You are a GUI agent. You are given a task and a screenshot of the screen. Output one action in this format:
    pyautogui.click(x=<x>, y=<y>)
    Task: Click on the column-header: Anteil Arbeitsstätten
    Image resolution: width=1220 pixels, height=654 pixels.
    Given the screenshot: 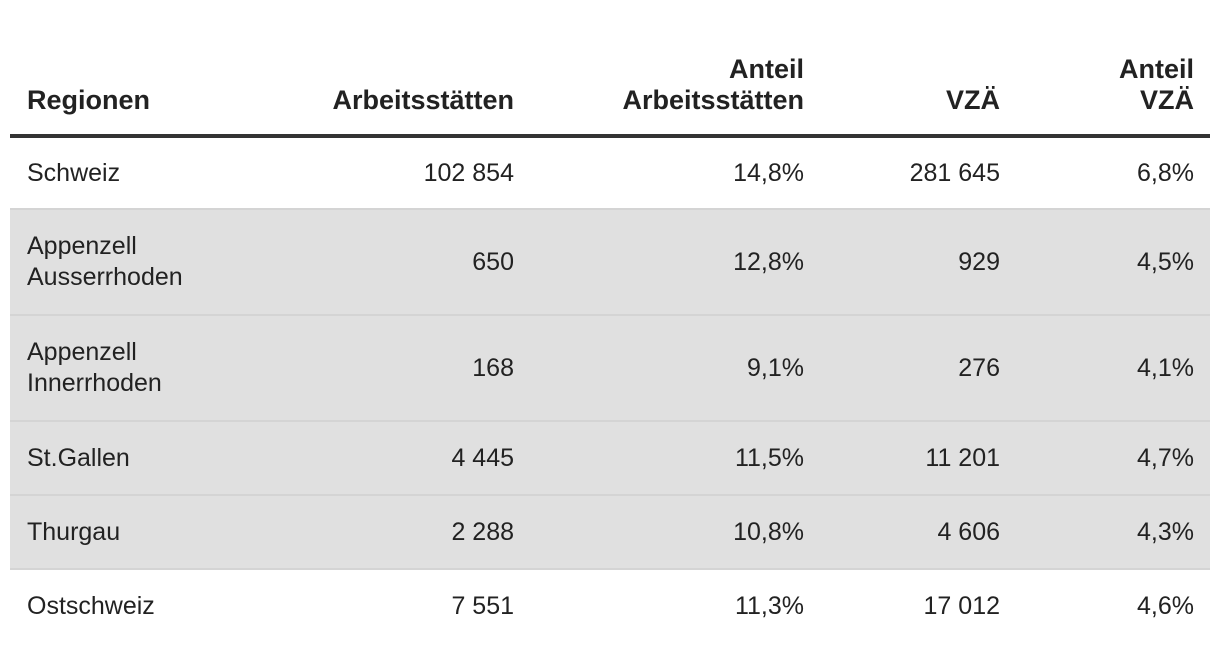 What is the action you would take?
    pyautogui.click(x=675, y=89)
    